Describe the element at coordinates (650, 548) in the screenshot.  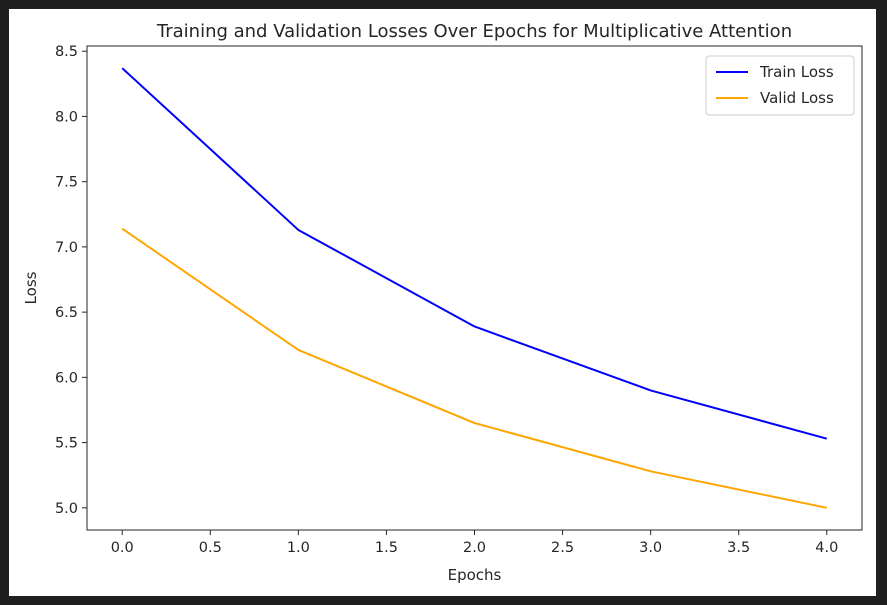
I see `x-tick-label: 3.0` at that location.